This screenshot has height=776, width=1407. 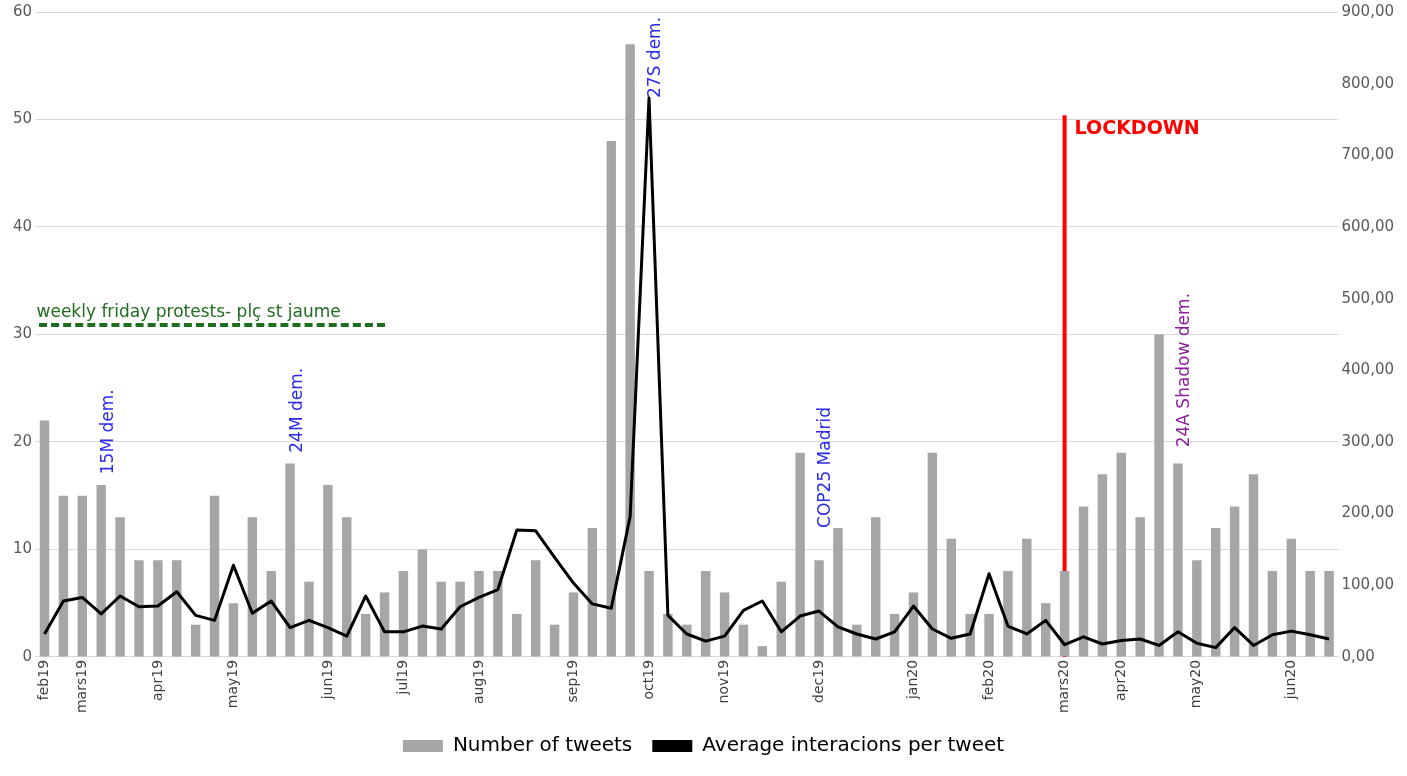 What do you see at coordinates (1119, 680) in the screenshot?
I see `x-tick-label: apr20` at bounding box center [1119, 680].